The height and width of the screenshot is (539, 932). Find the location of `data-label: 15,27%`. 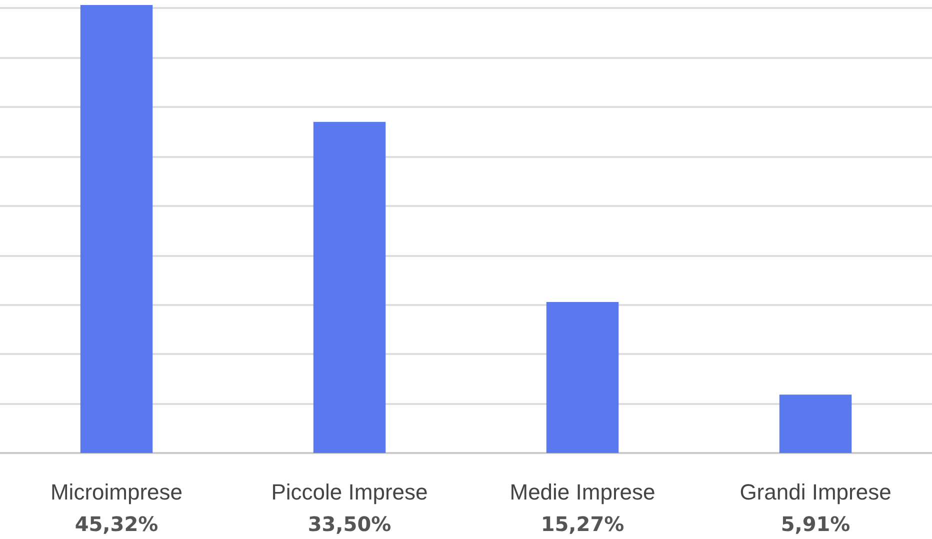

data-label: 15,27% is located at coordinates (582, 524).